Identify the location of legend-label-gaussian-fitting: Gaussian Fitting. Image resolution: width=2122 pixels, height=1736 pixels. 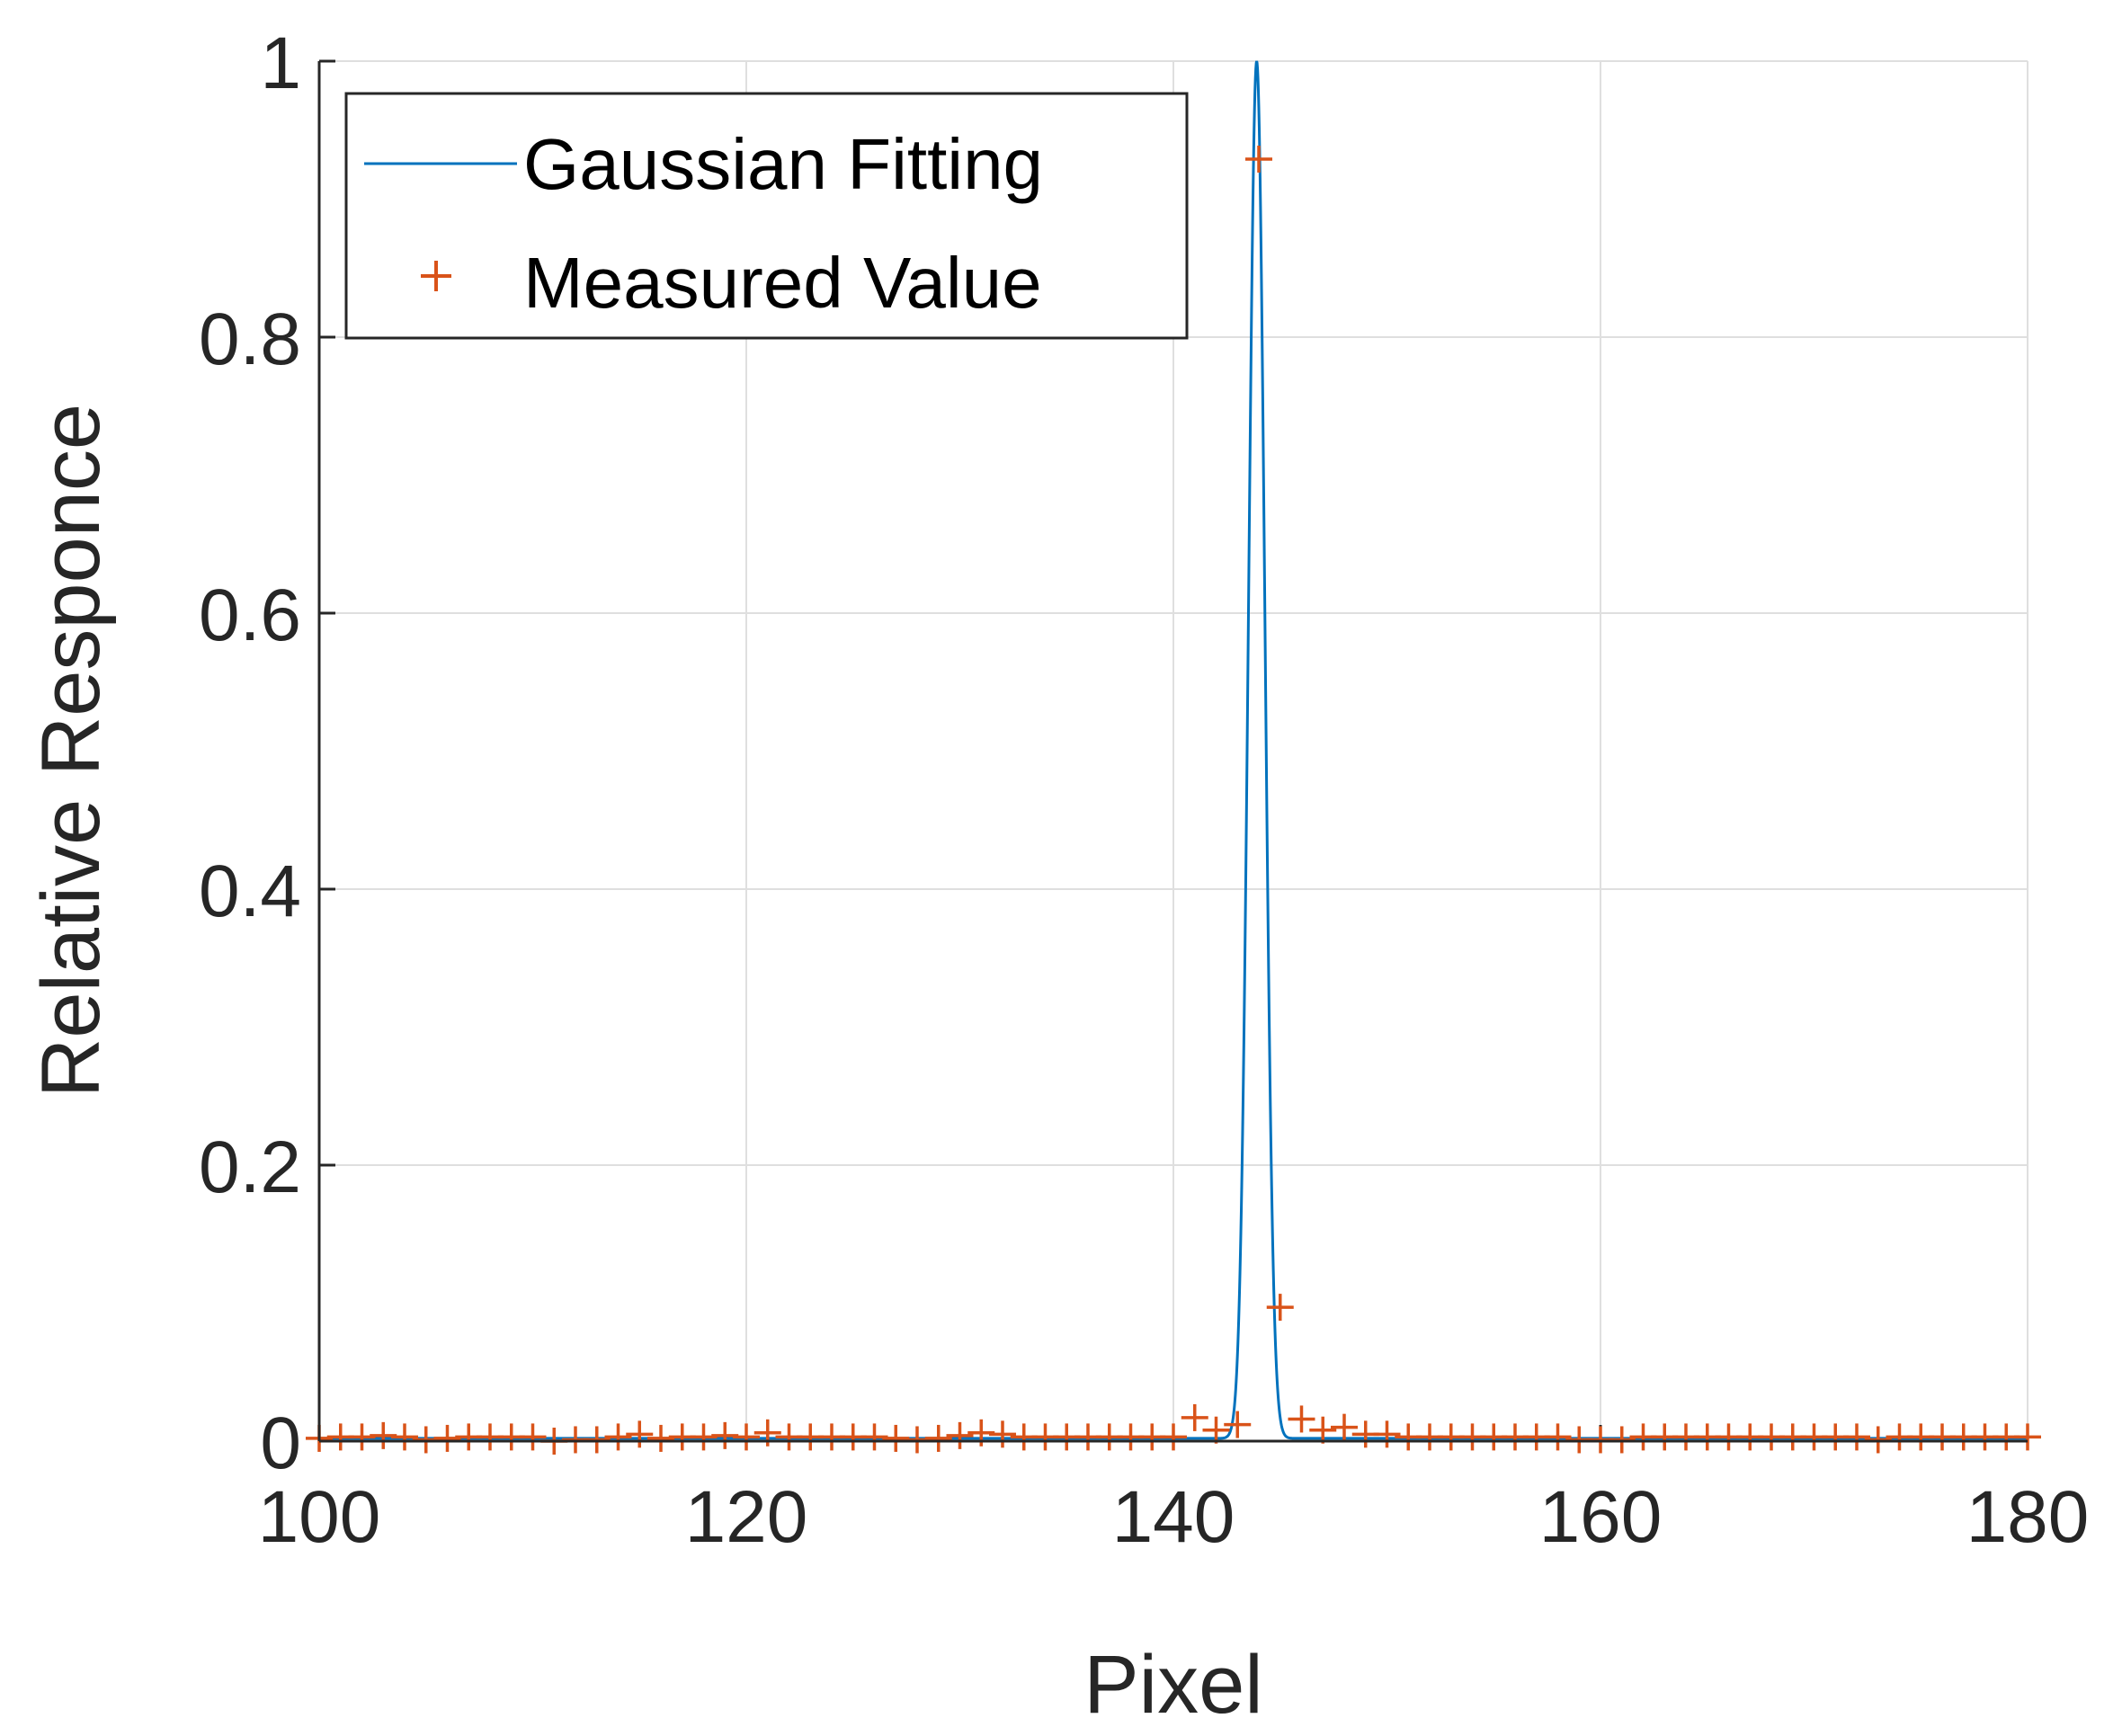
(783, 164).